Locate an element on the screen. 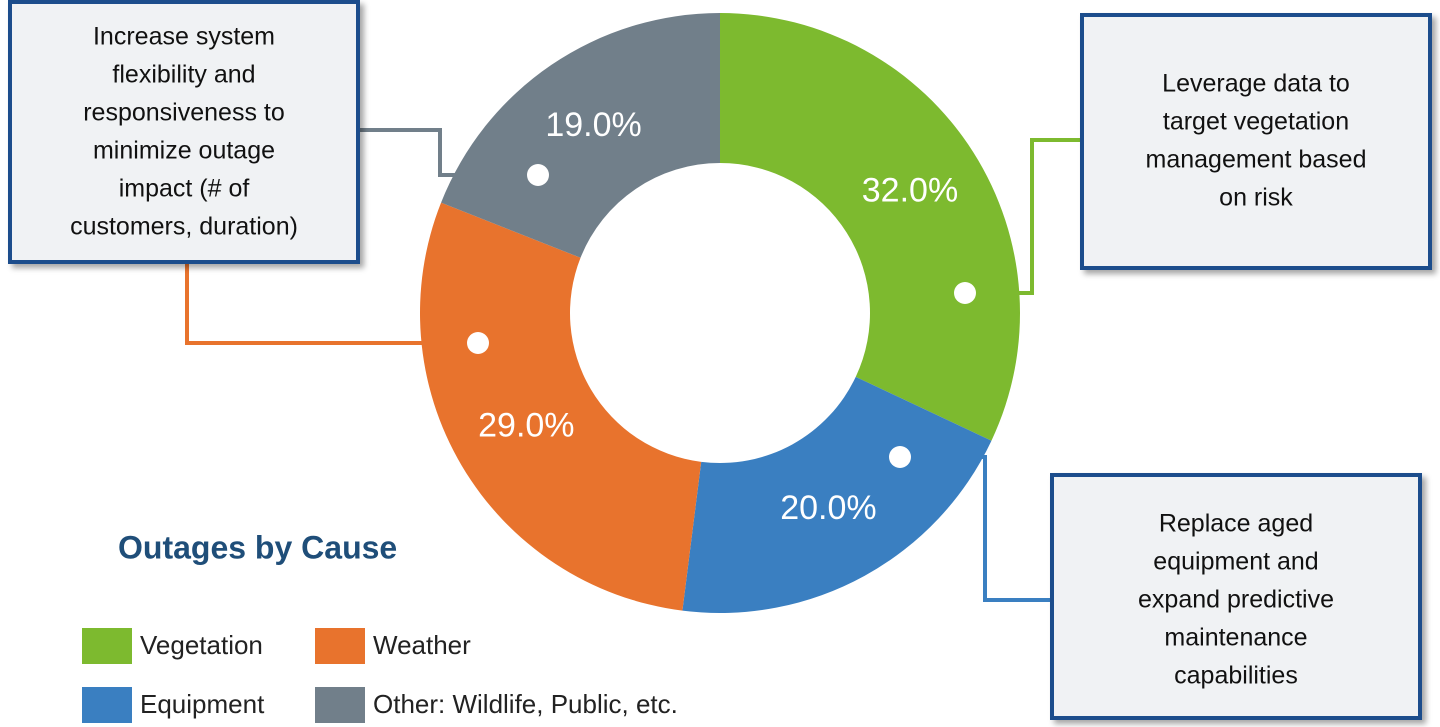 The image size is (1440, 727). legend-label: Other: Wildlife, Public, etc. is located at coordinates (525, 704).